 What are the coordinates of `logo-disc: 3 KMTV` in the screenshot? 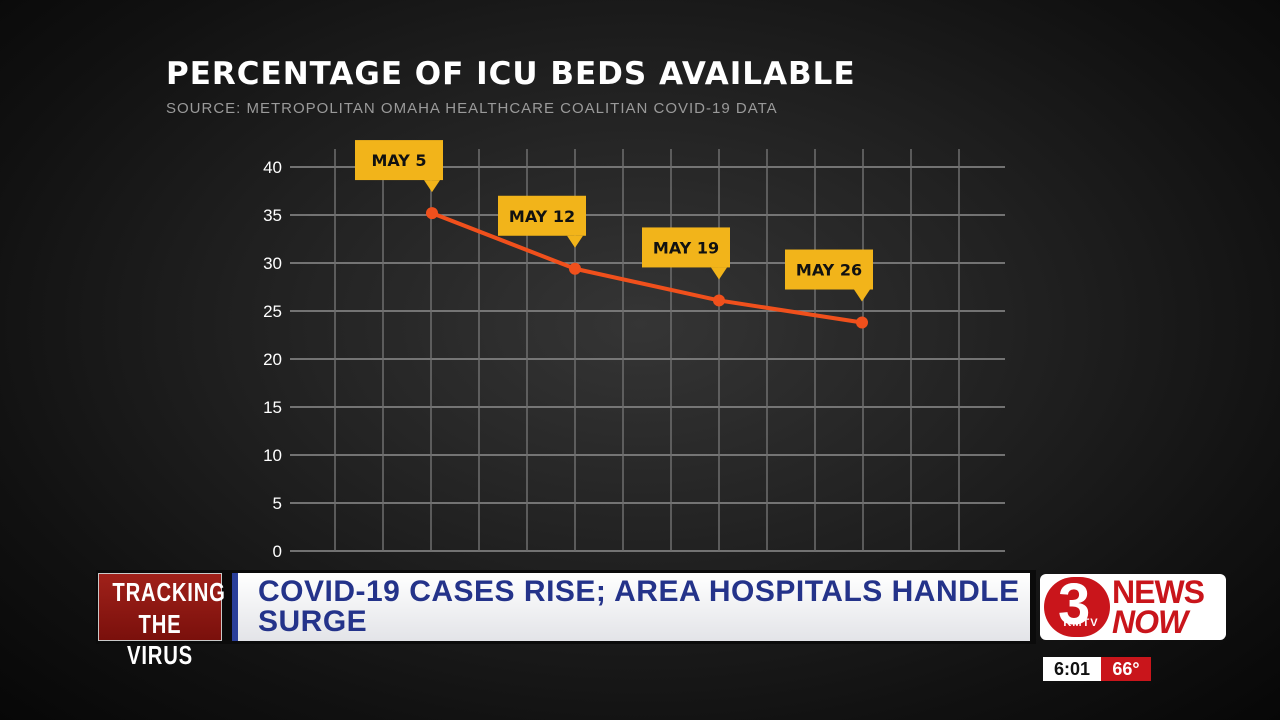 It's located at (1077, 604).